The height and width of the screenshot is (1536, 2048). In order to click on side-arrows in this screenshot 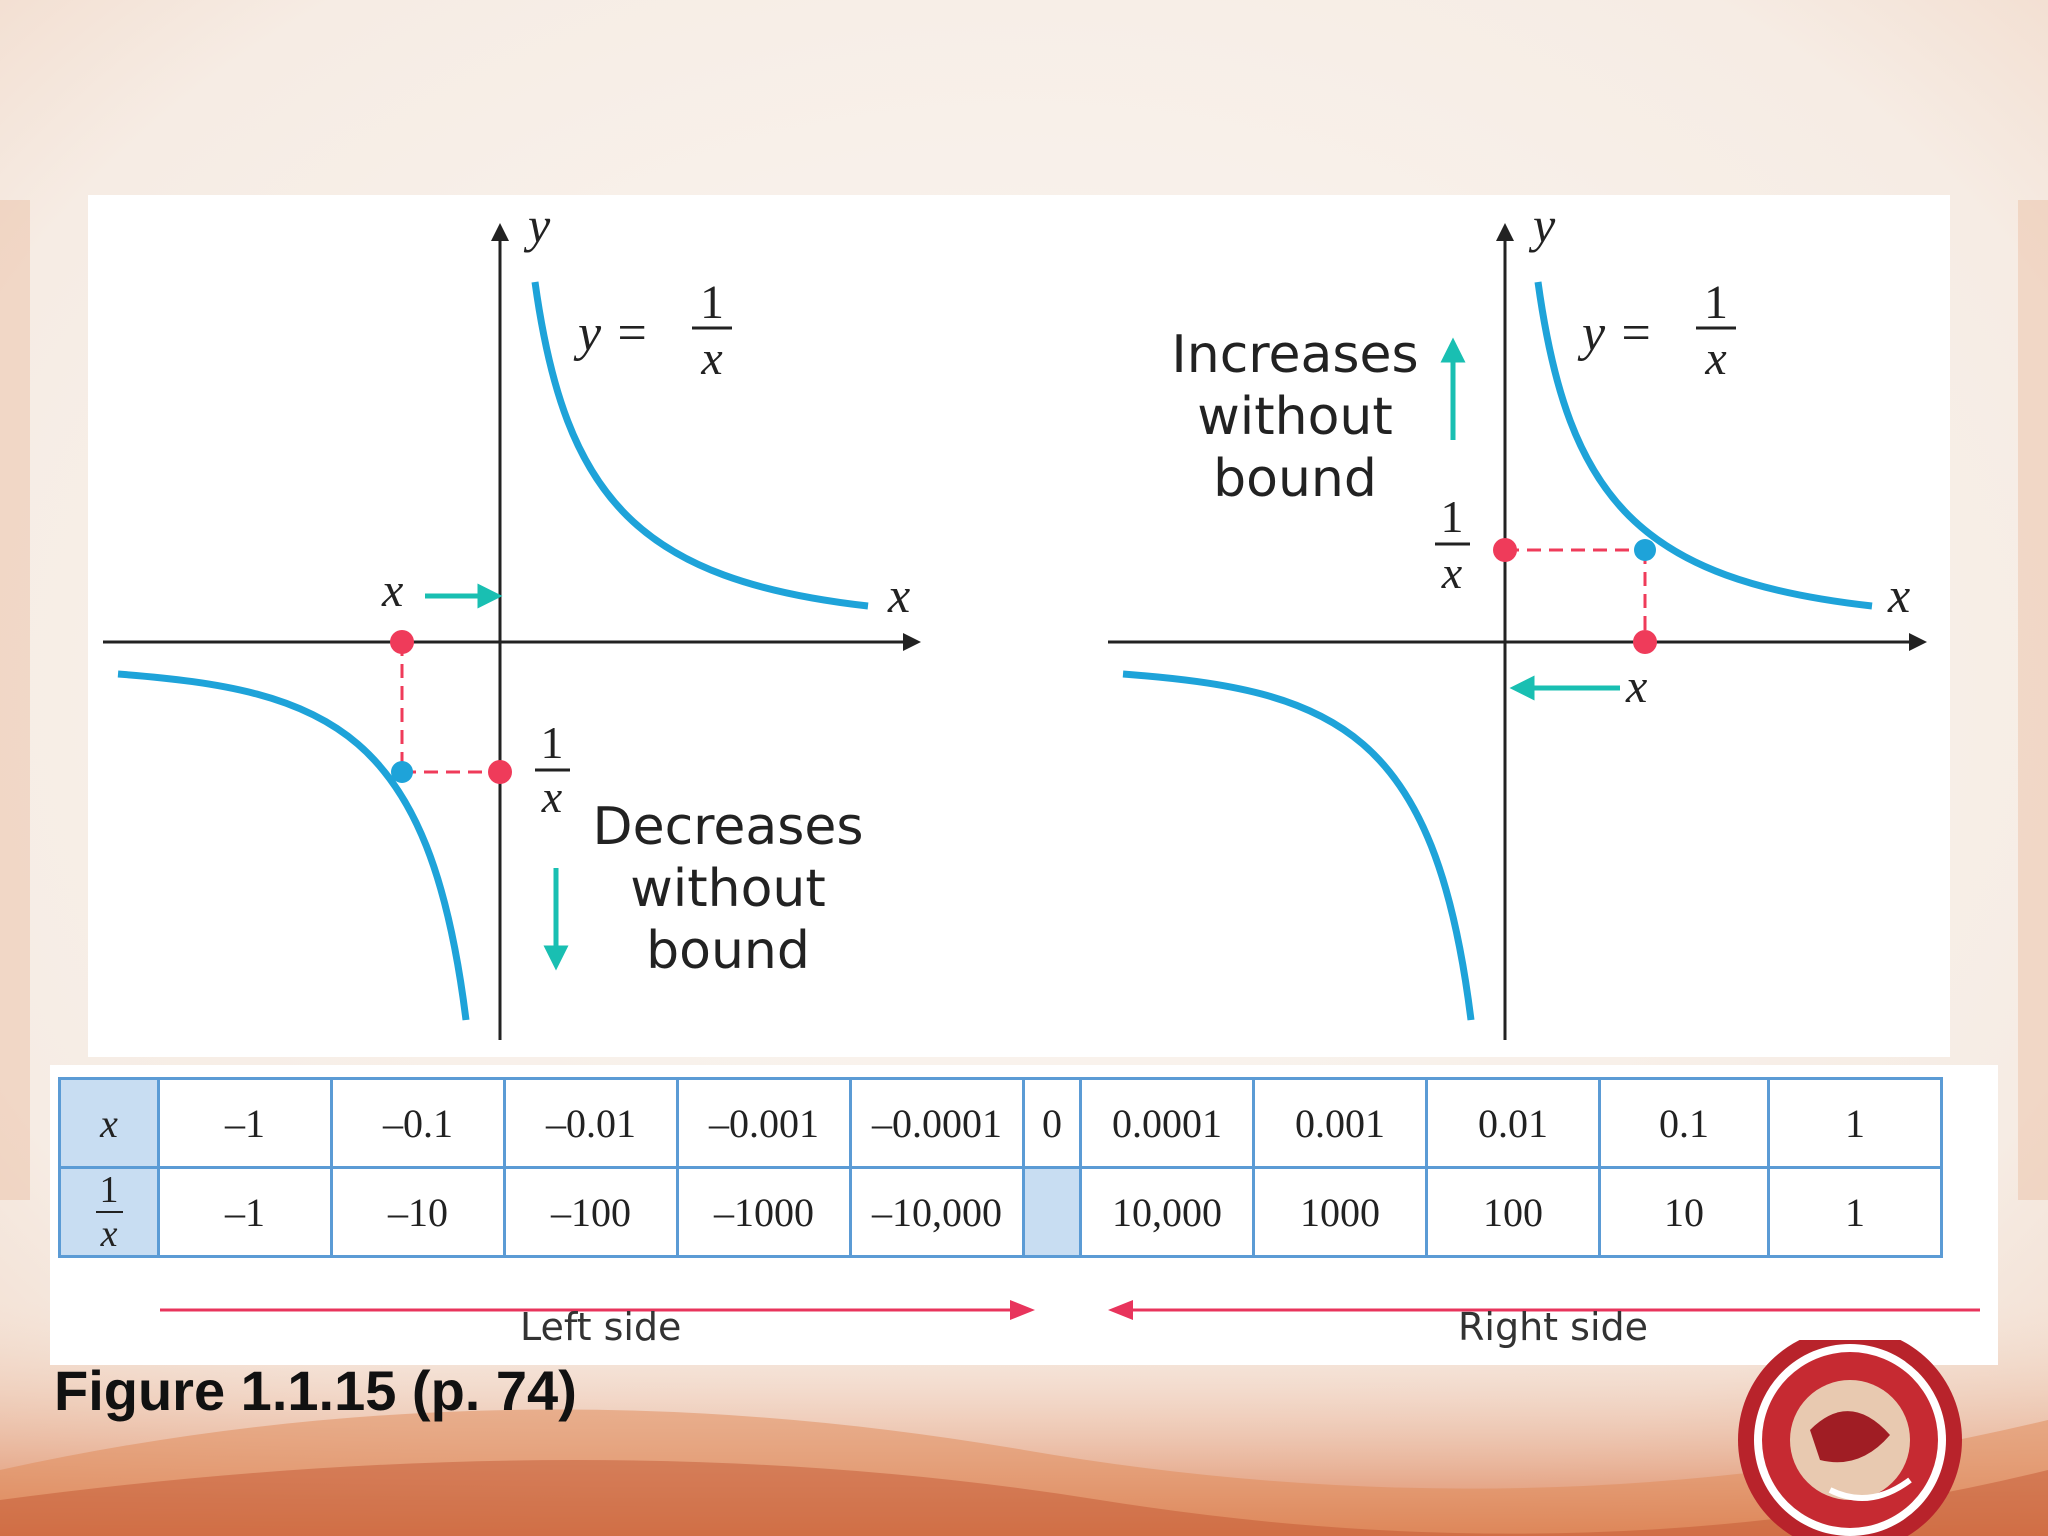, I will do `click(1070, 1310)`.